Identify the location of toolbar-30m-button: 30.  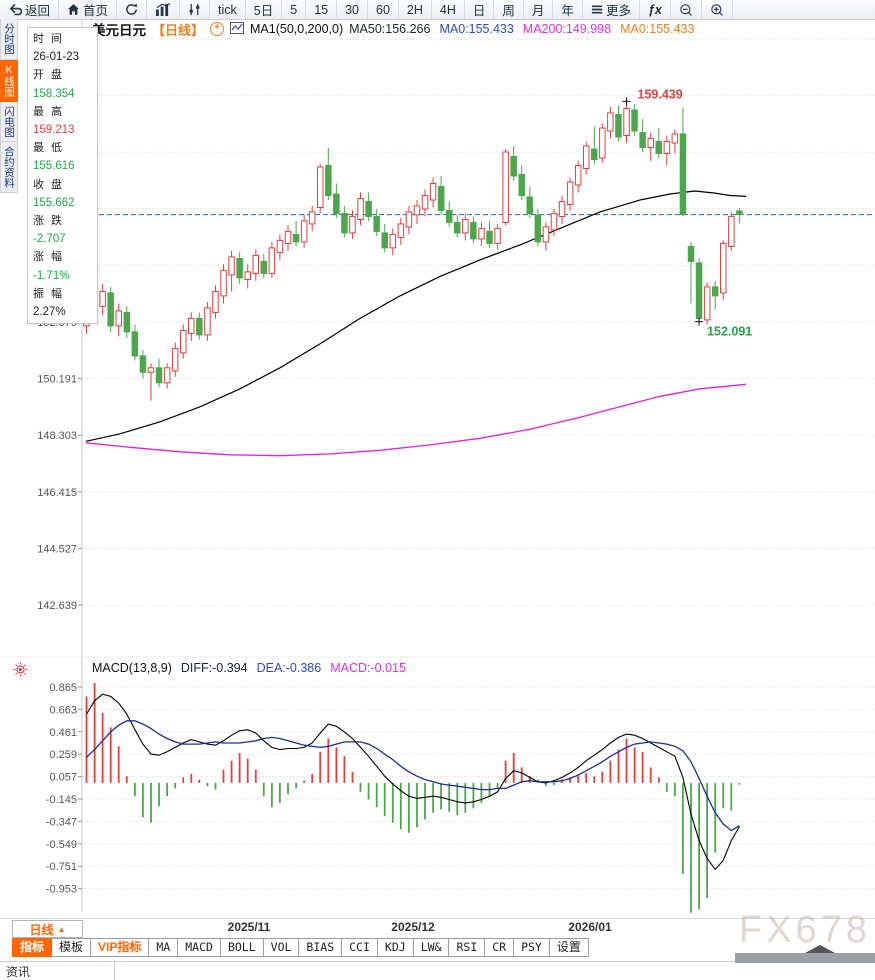
(352, 9).